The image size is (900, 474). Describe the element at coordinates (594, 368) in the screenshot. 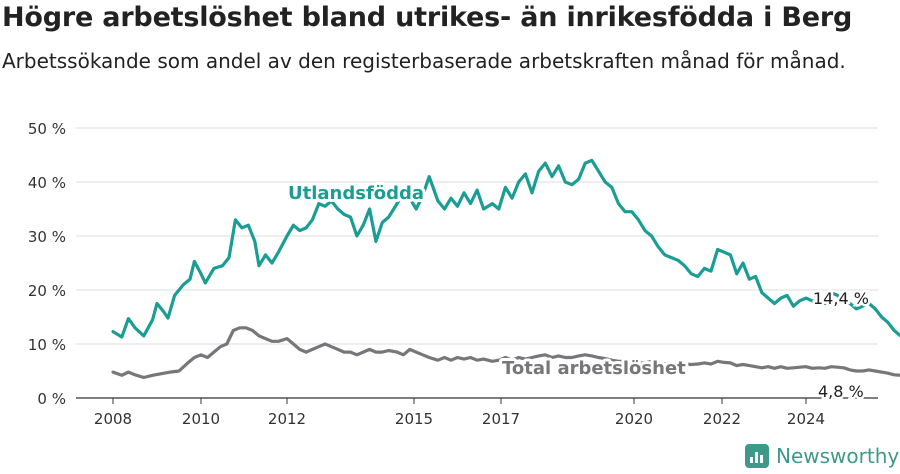

I see `series-label-total: Total arbetslöshet` at that location.